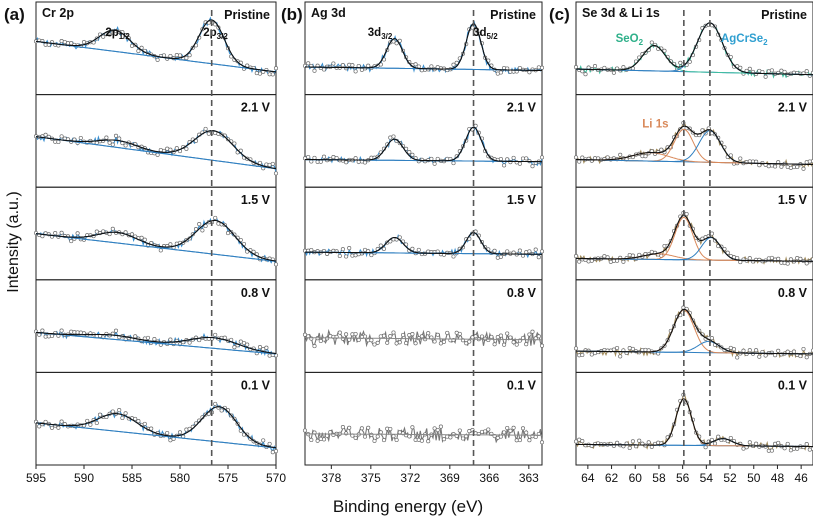 The height and width of the screenshot is (519, 813). Describe the element at coordinates (84, 478) in the screenshot. I see `x-tick-label: 590` at that location.